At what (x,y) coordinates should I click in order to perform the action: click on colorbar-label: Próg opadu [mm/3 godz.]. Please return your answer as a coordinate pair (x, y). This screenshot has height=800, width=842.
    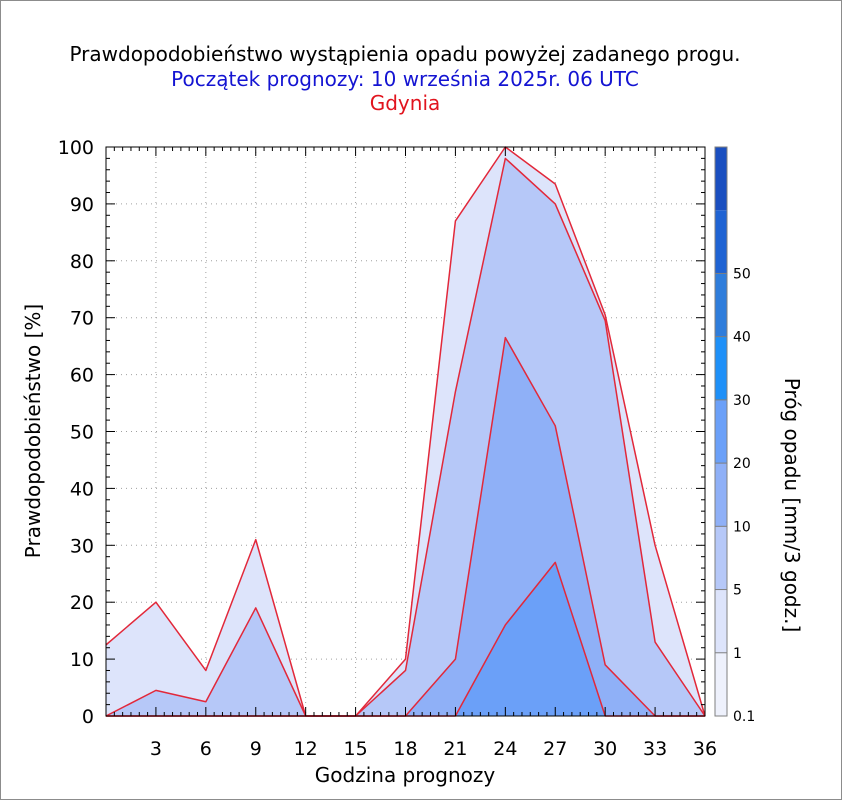
    Looking at the image, I should click on (792, 505).